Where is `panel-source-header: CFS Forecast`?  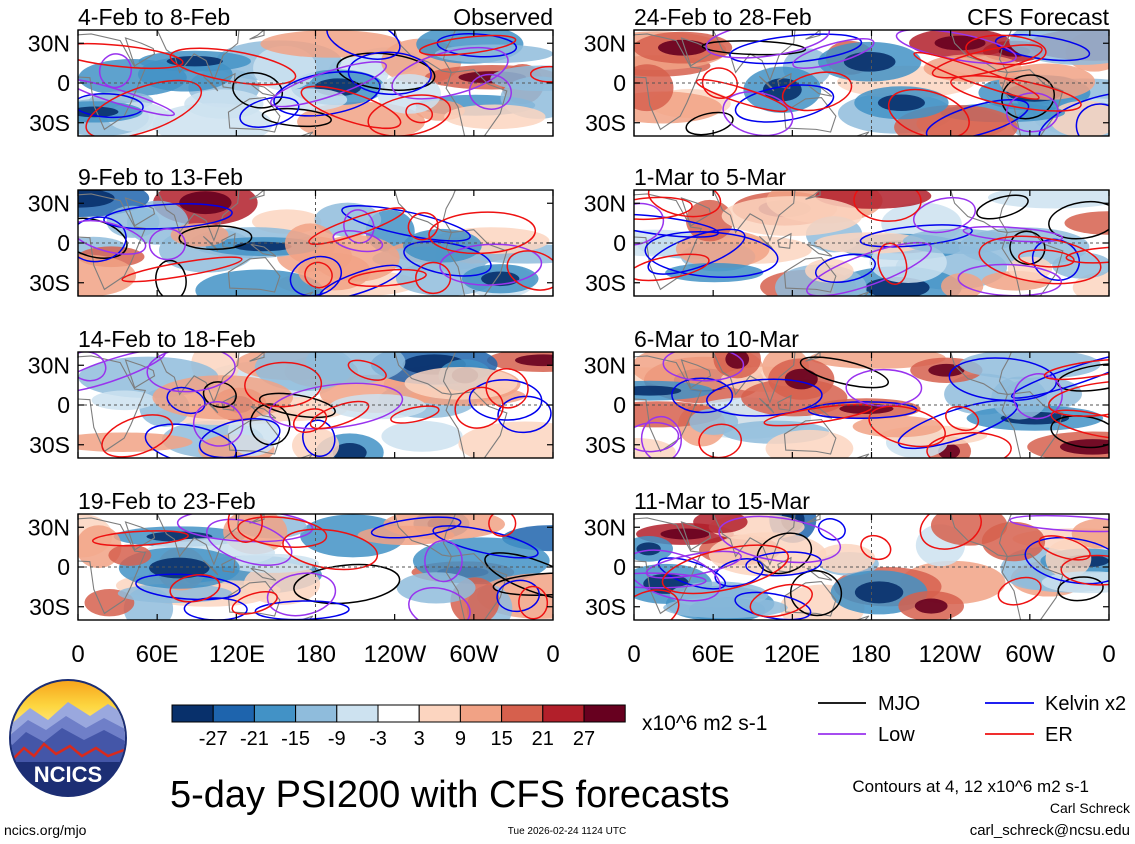 panel-source-header: CFS Forecast is located at coordinates (1038, 17).